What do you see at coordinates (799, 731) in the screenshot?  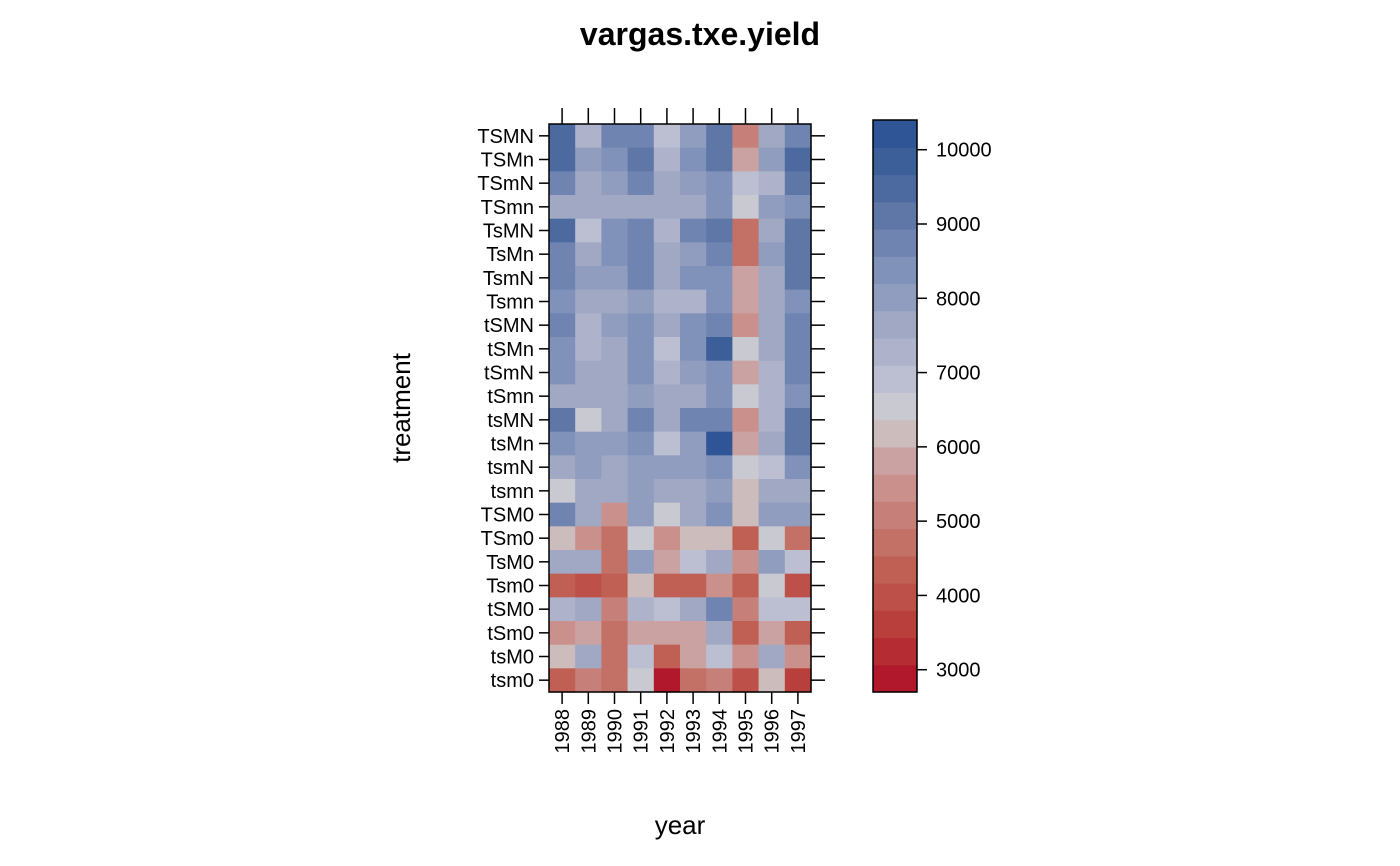 I see `x-tick-label: 1997` at bounding box center [799, 731].